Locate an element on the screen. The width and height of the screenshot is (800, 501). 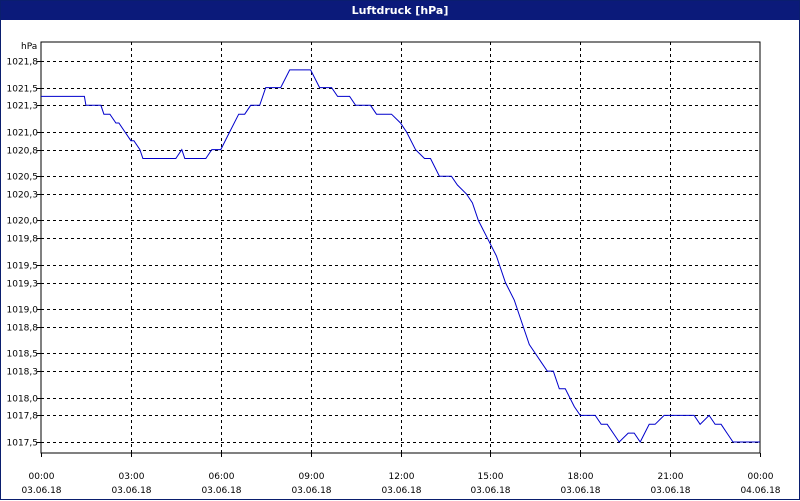
y-tick-label: 1017,8 is located at coordinates (23, 417).